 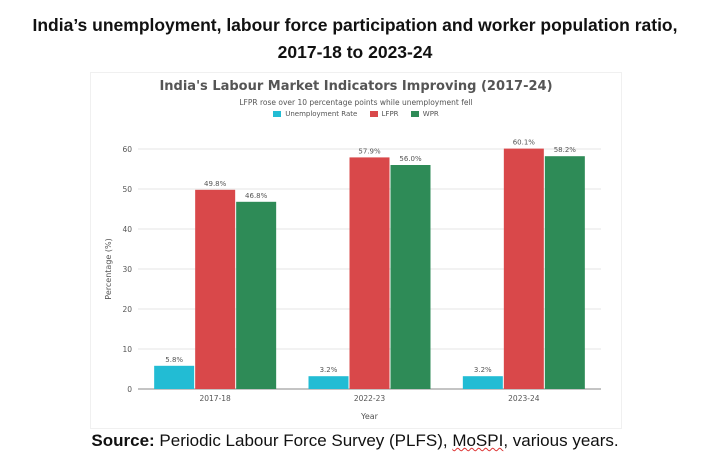 What do you see at coordinates (369, 416) in the screenshot?
I see `x-axis-title: Year` at bounding box center [369, 416].